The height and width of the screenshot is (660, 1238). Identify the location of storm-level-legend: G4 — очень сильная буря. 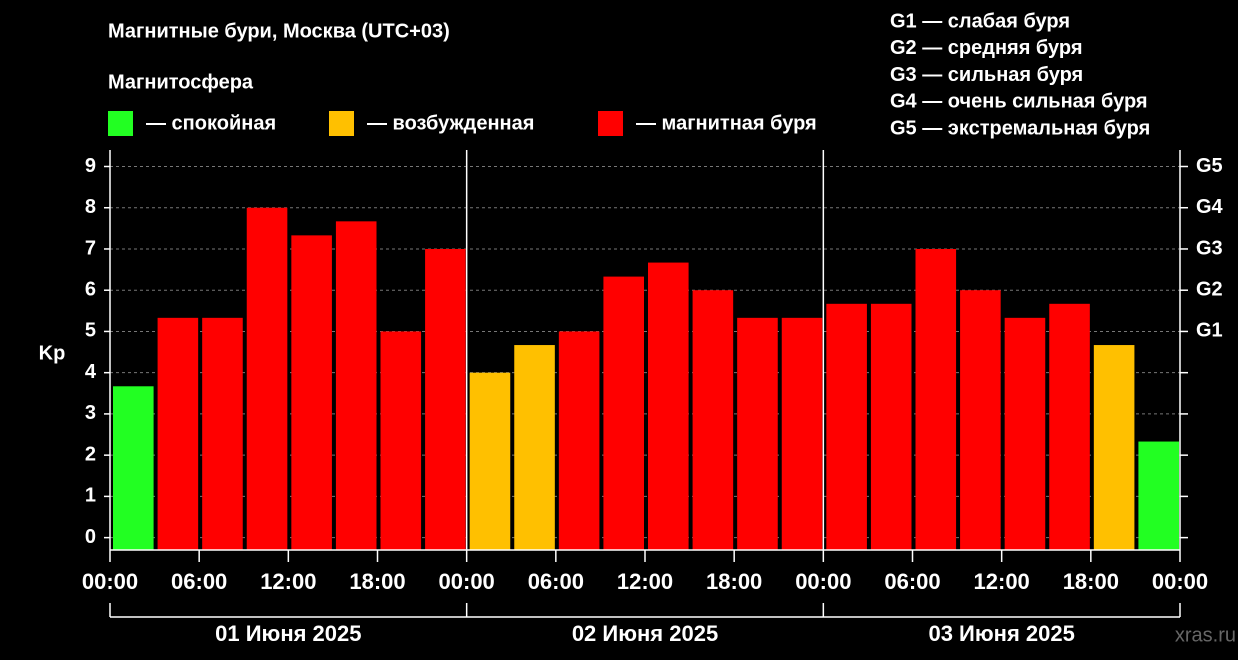
(1019, 102).